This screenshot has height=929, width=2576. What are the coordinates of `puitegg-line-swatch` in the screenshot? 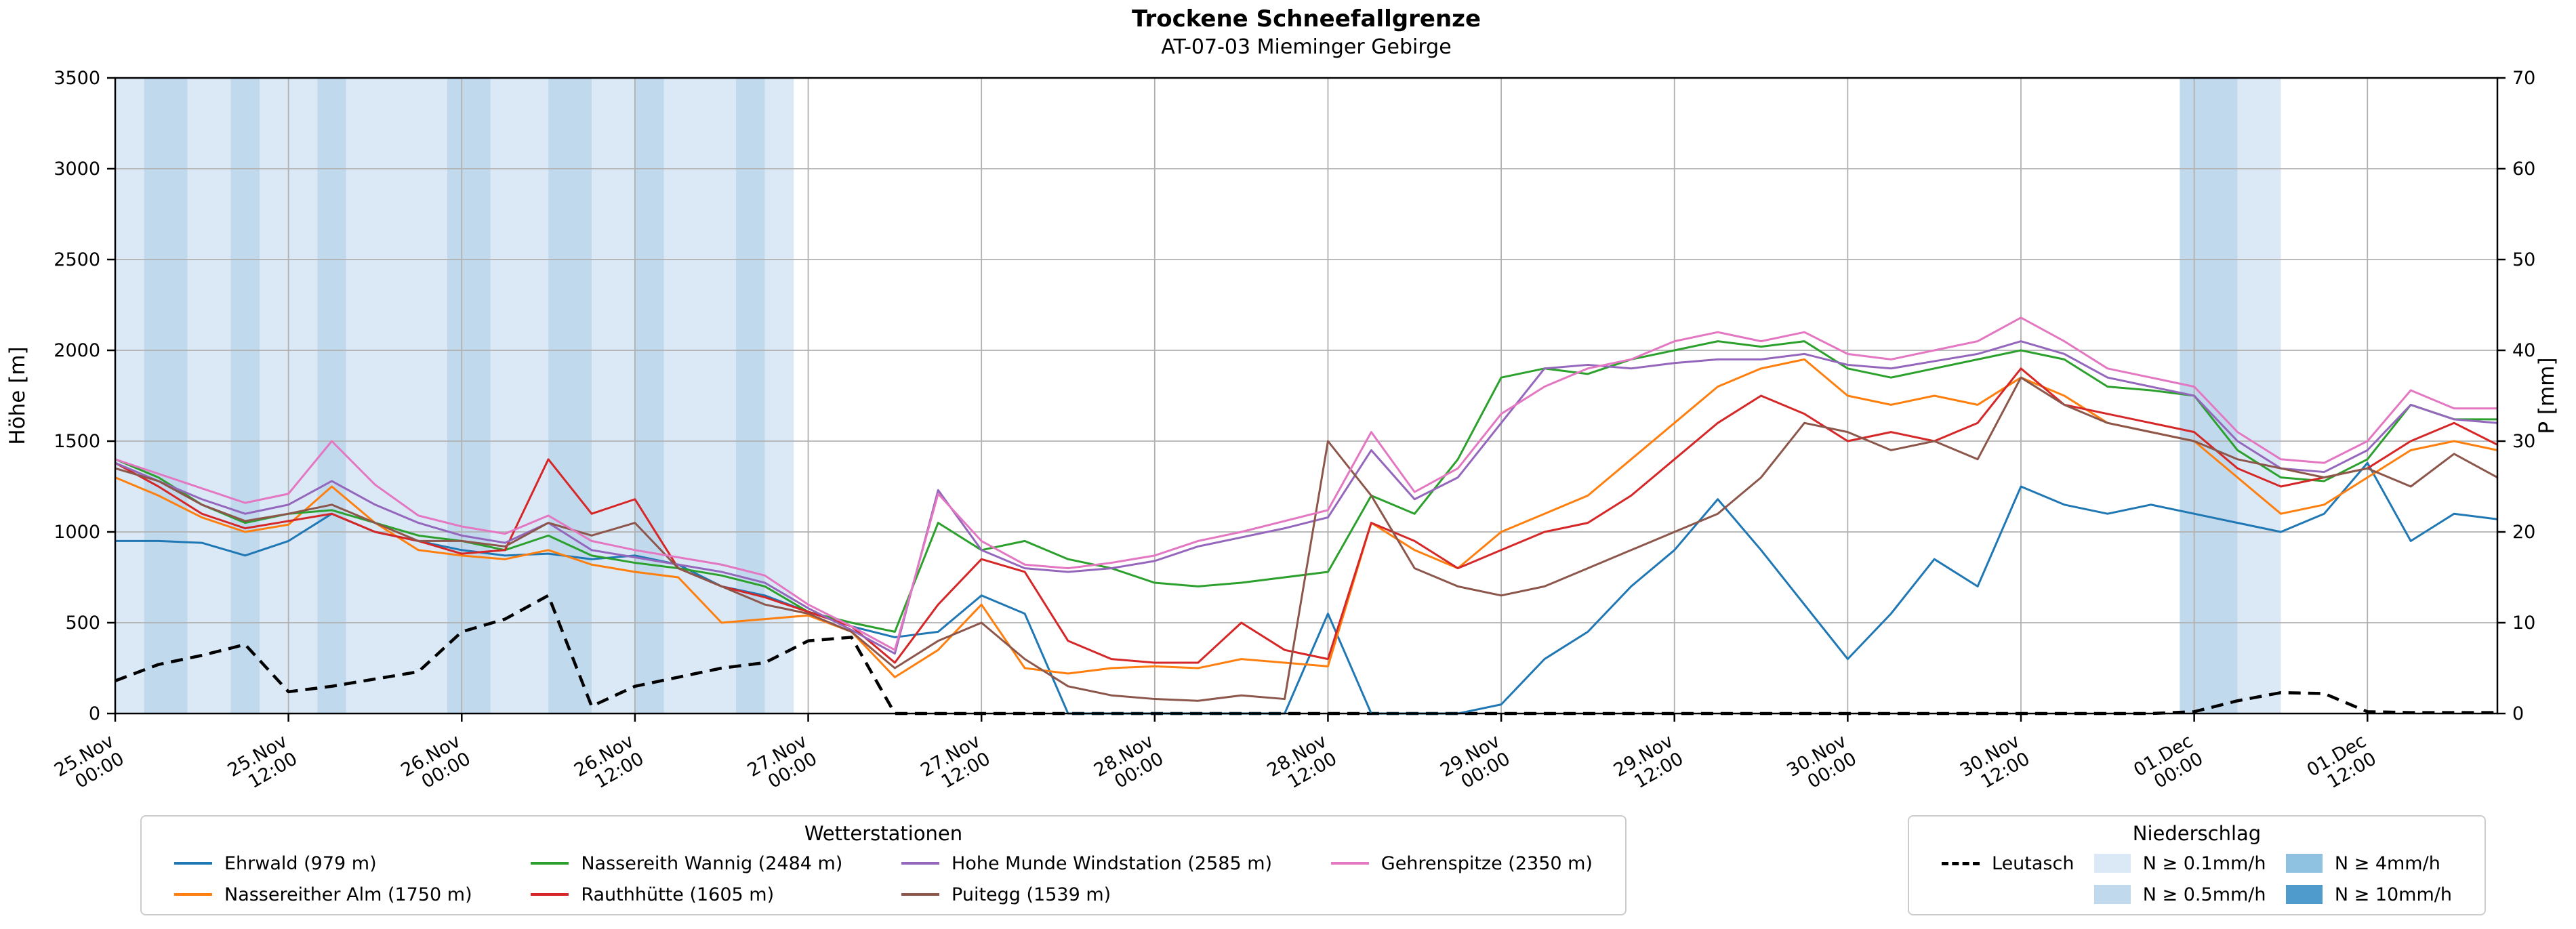 It's located at (921, 894).